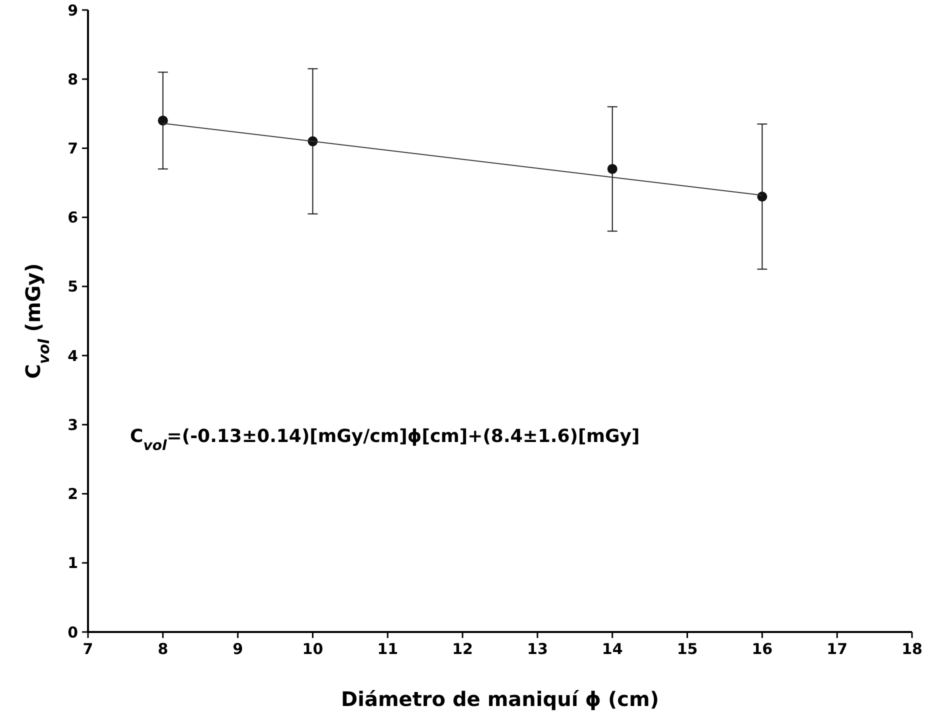  What do you see at coordinates (73, 355) in the screenshot?
I see `y-tick-label: 4` at bounding box center [73, 355].